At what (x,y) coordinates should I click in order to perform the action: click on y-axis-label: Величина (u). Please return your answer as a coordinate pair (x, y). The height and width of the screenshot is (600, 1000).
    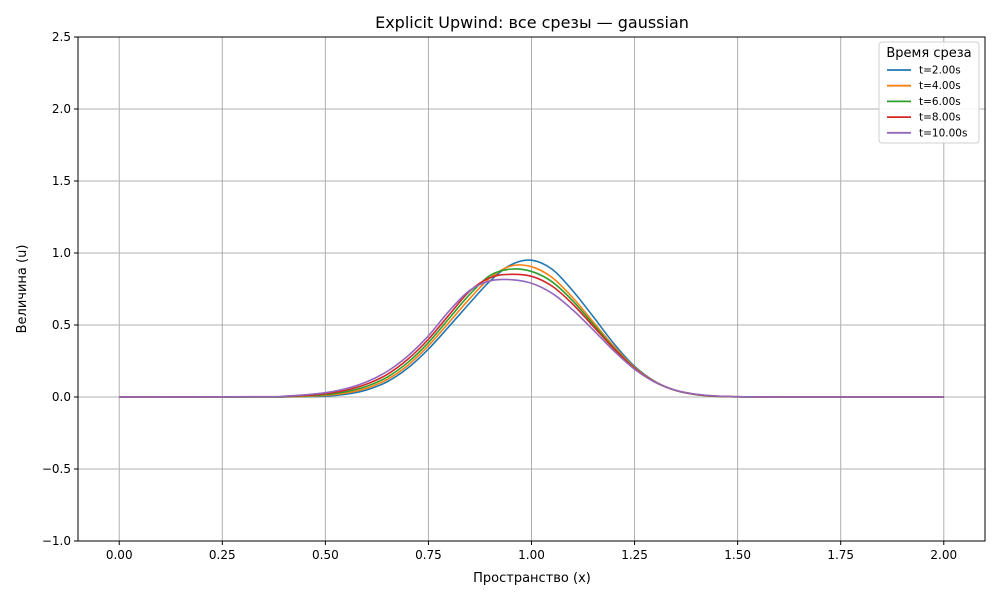
    Looking at the image, I should click on (22, 289).